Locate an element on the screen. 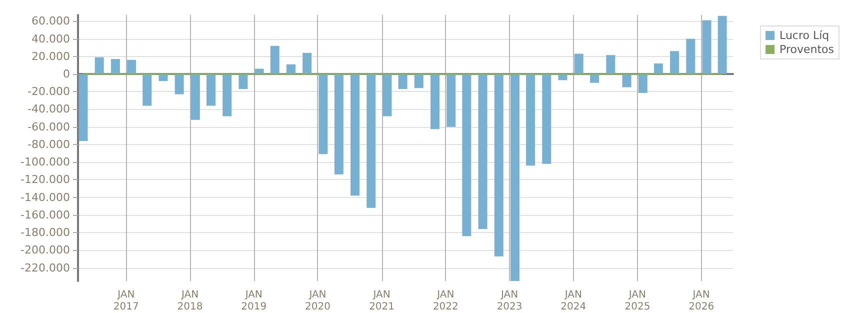 This screenshot has width=851, height=313. y-tick-label: 40.000 is located at coordinates (51, 39).